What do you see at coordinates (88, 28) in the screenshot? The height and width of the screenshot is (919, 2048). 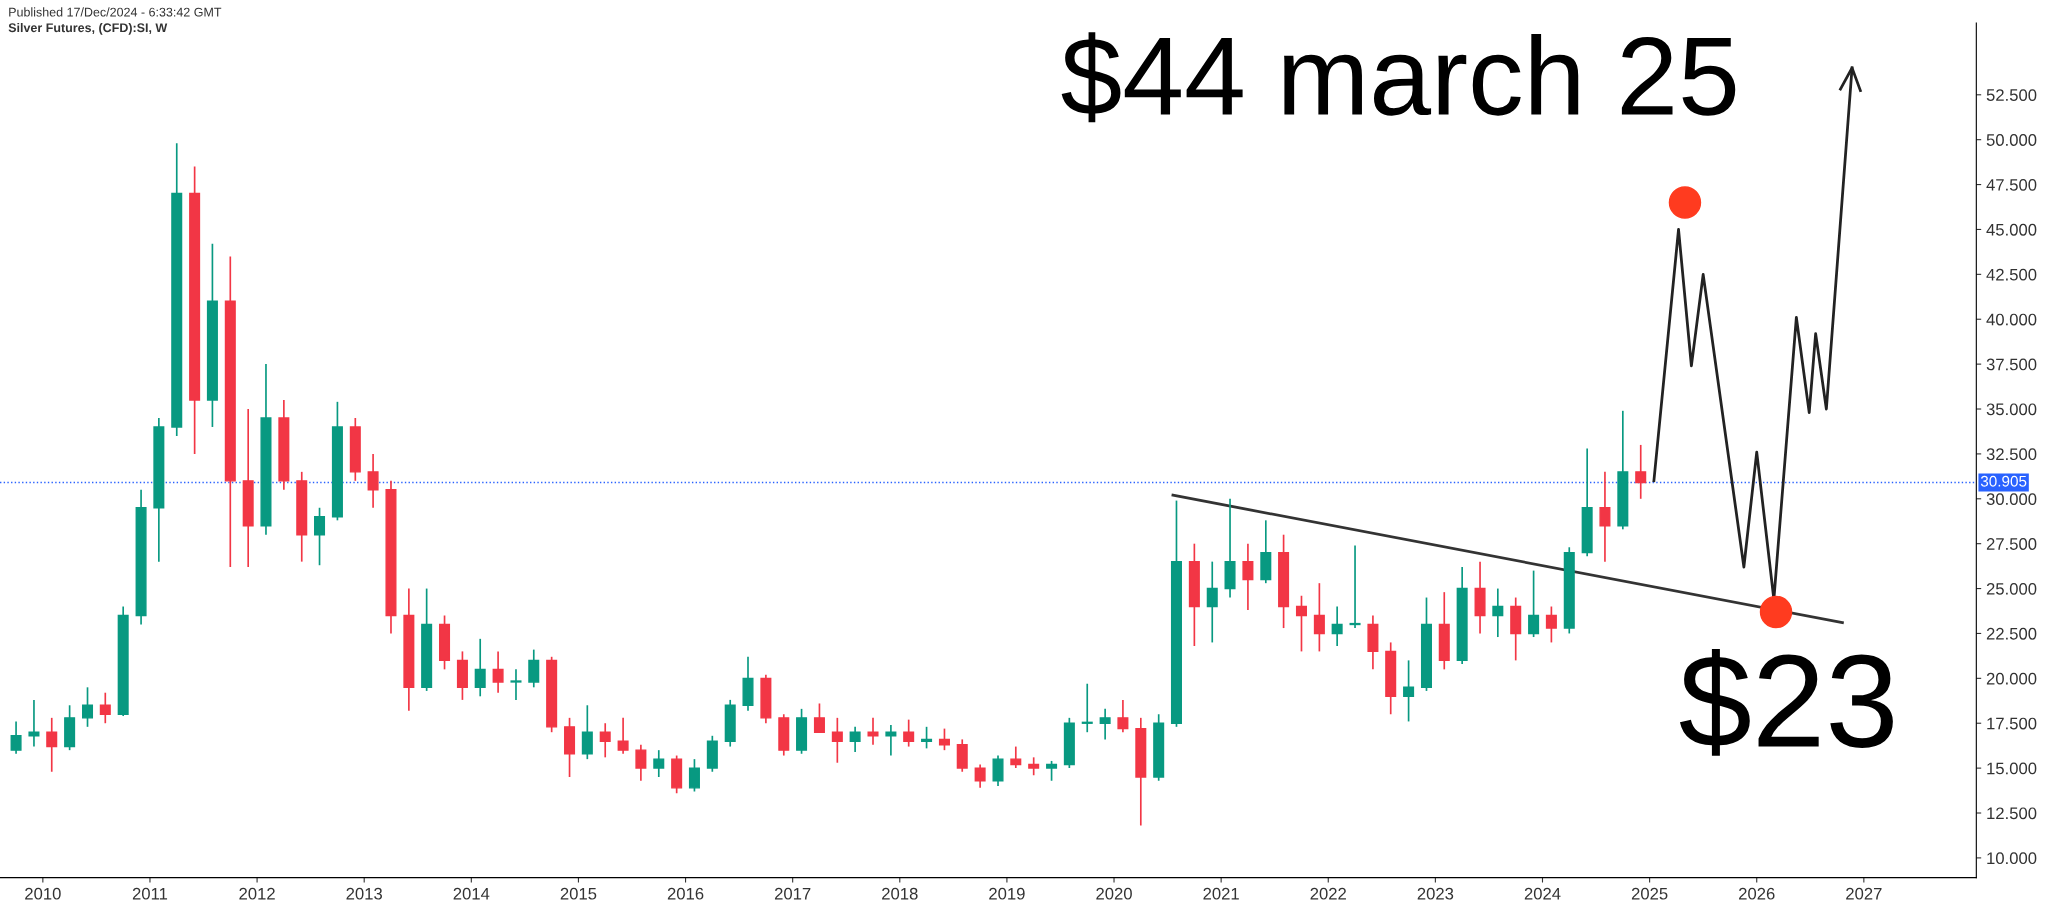 I see `chart-title: Silver Futures, (CFD):SI, W` at bounding box center [88, 28].